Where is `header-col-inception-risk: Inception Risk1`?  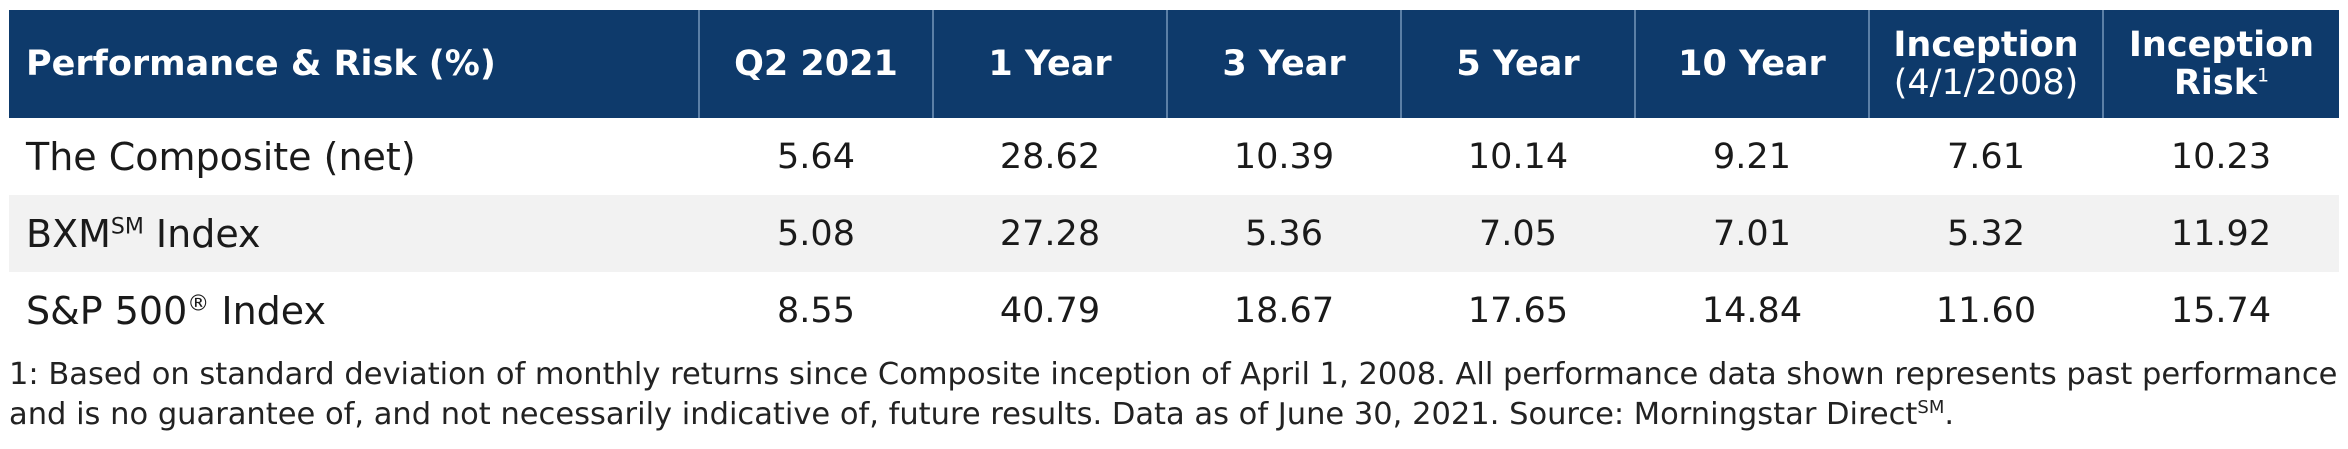 header-col-inception-risk: Inception Risk1 is located at coordinates (2220, 64).